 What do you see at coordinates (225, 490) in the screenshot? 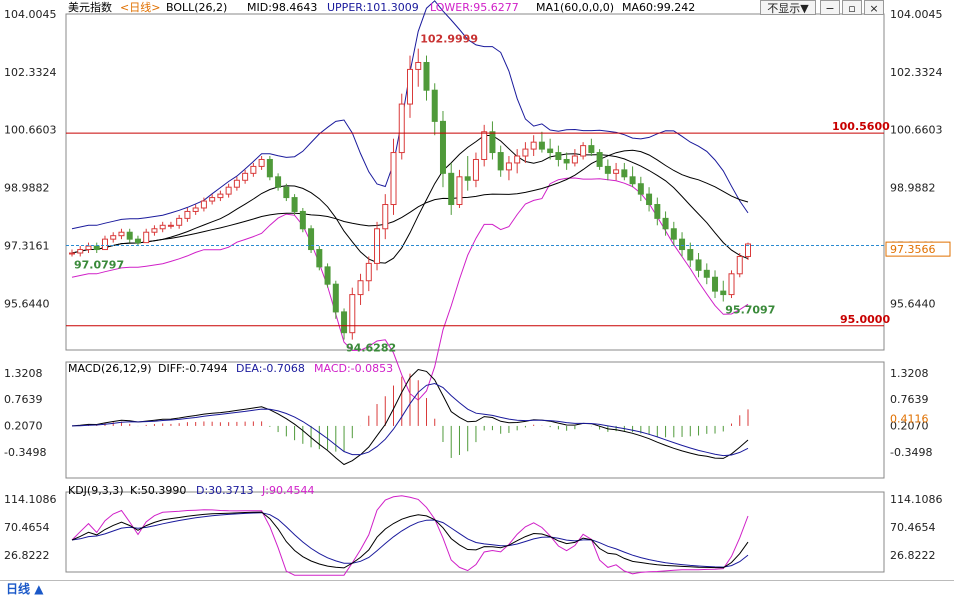
I see `kdj-d: D:30.3713` at bounding box center [225, 490].